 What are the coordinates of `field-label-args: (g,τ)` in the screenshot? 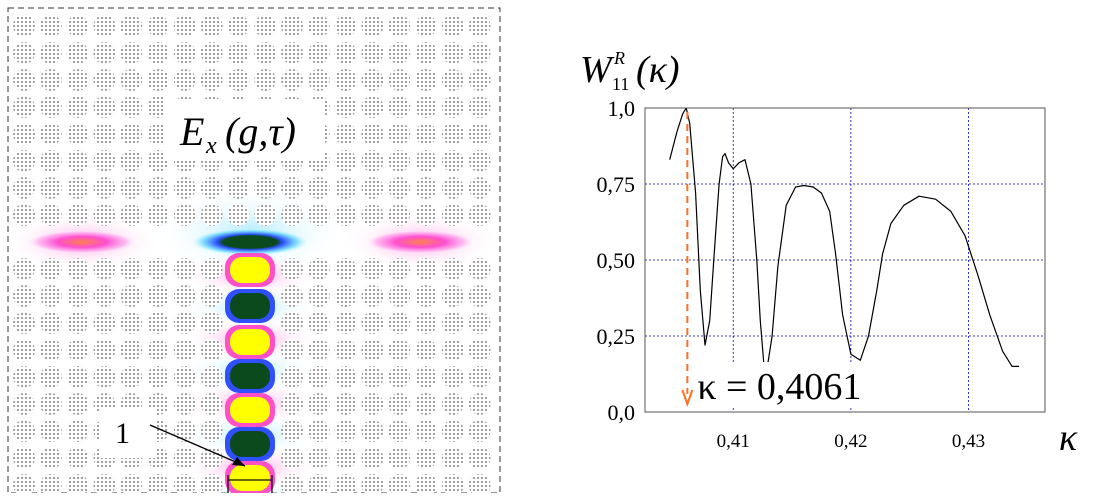 It's located at (260, 131).